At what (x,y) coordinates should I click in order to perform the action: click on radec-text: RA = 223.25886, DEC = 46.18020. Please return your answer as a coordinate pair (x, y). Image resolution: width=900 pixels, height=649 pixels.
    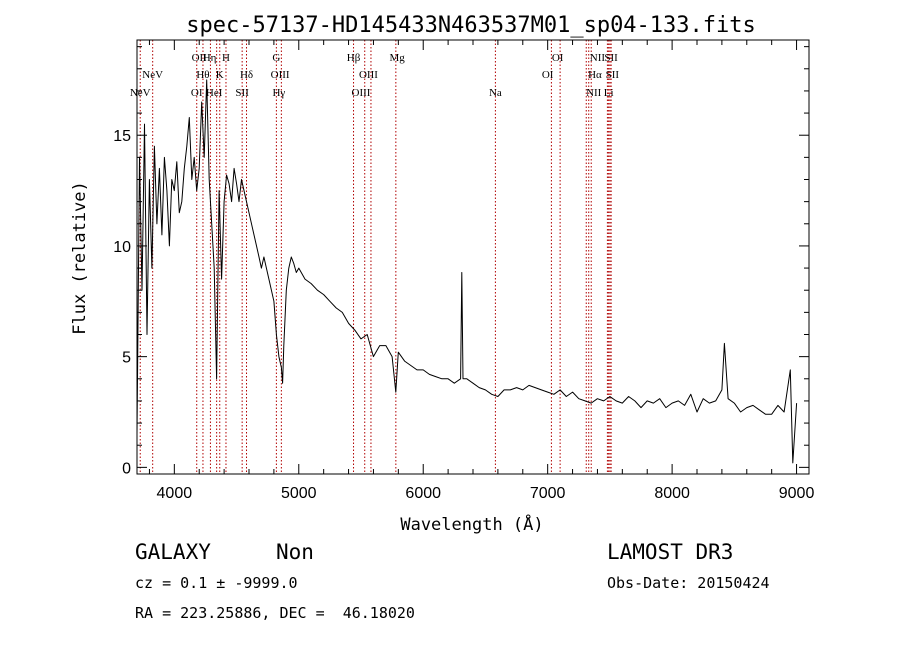
    Looking at the image, I should click on (275, 613).